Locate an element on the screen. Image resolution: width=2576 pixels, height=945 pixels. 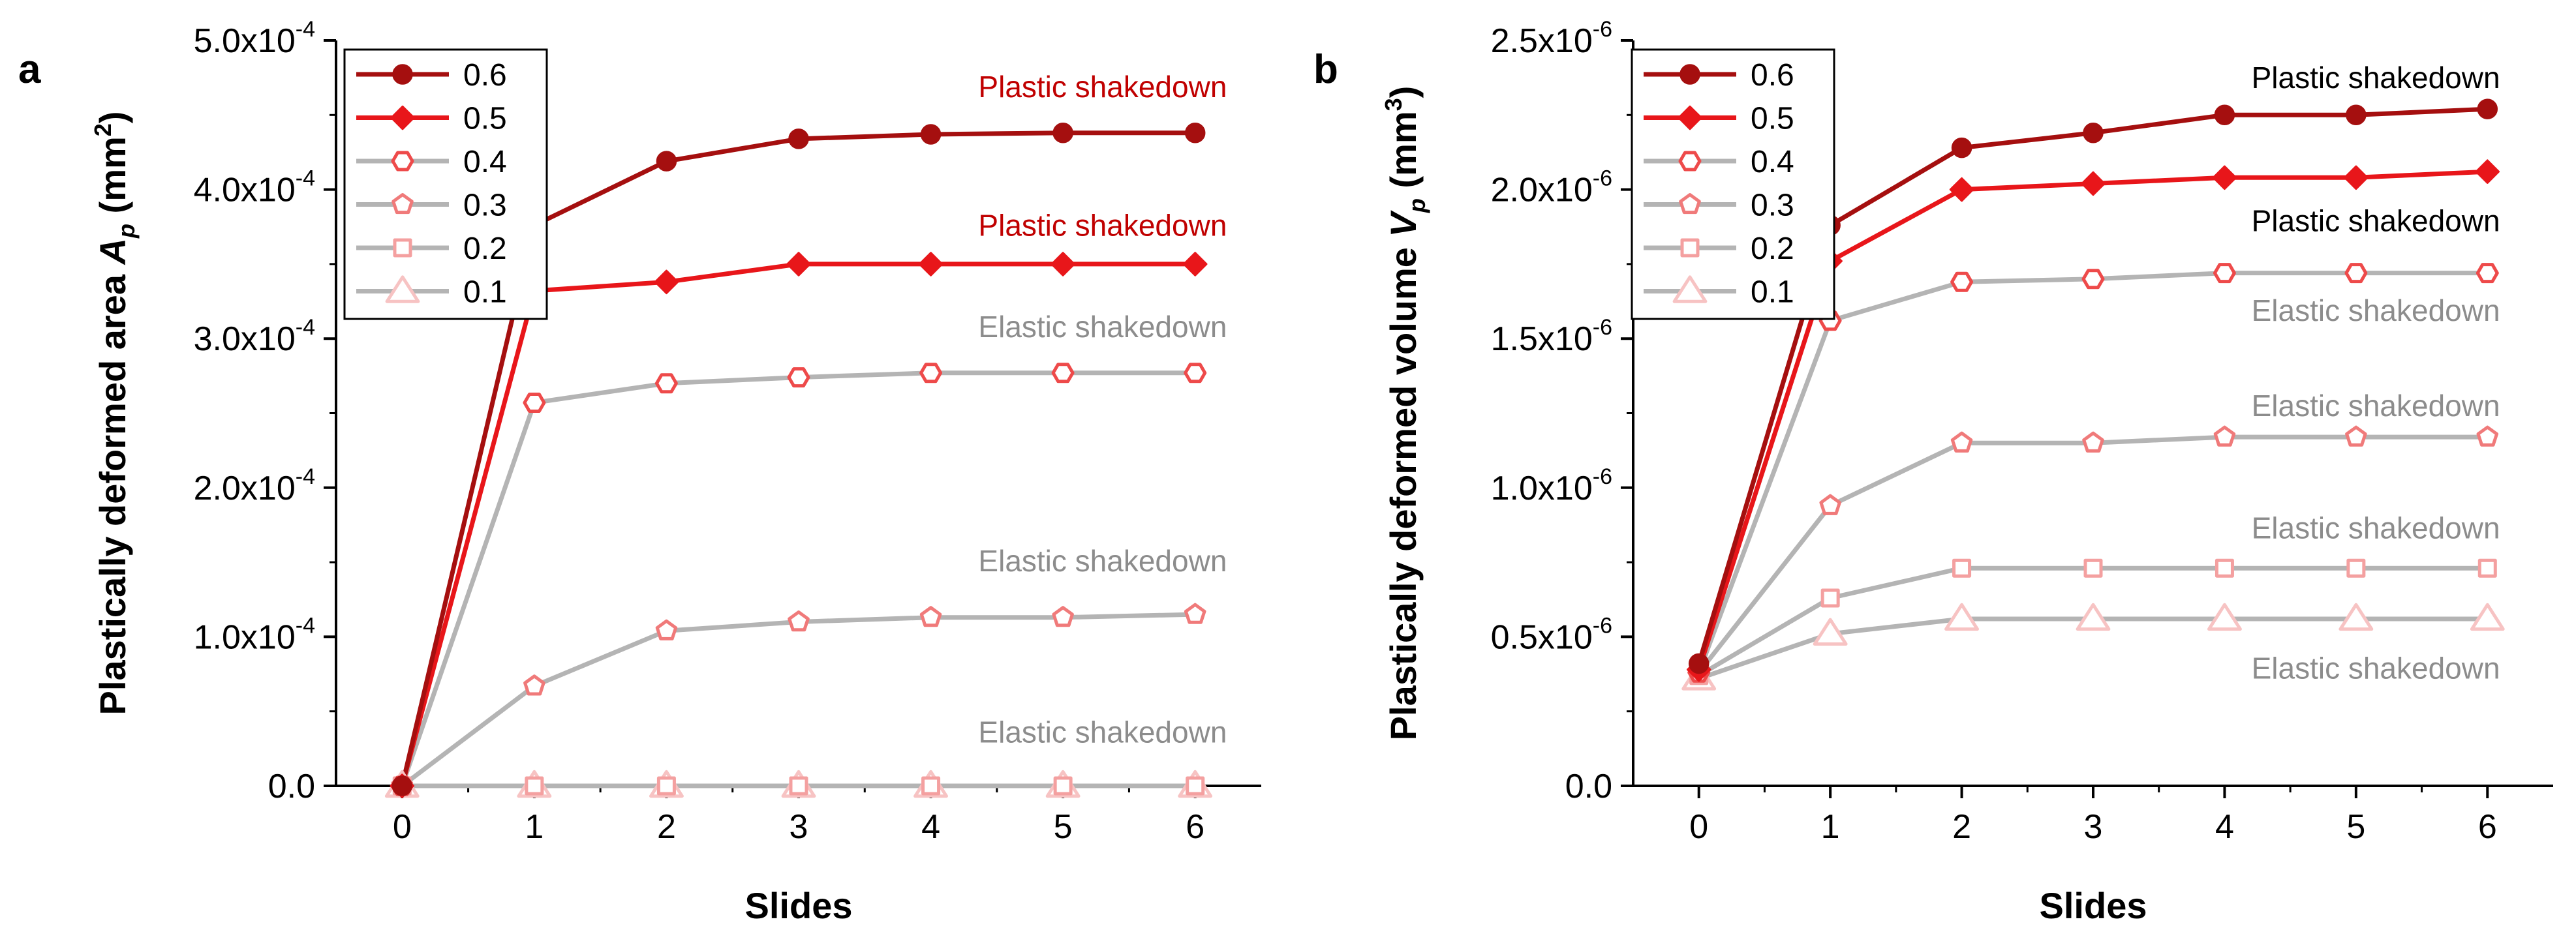
y-tick-label: 1.0x10⁻⁴ is located at coordinates (255, 635).